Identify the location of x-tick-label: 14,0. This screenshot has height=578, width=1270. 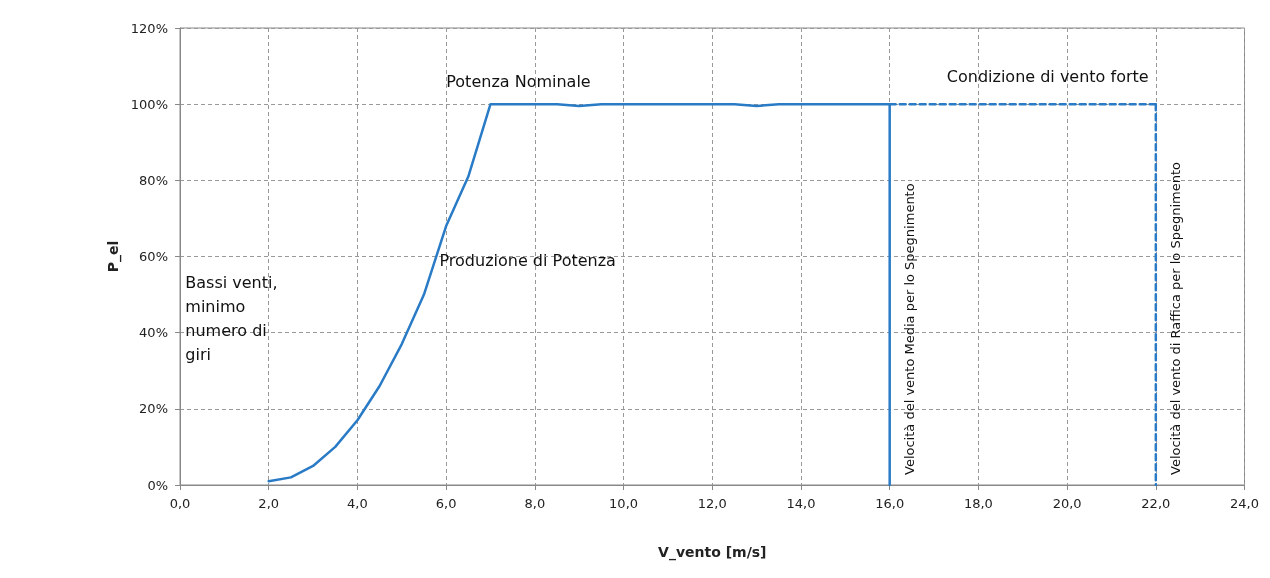
(801, 503).